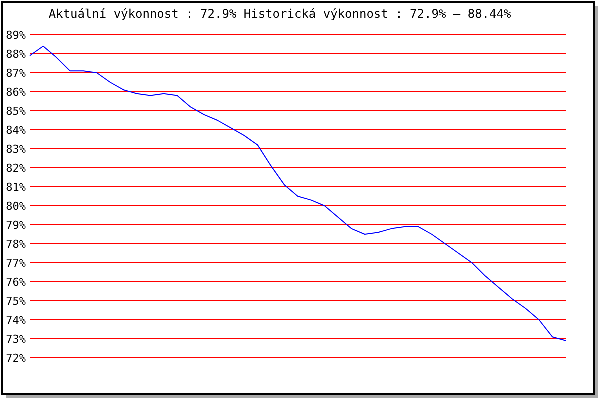 This screenshot has height=400, width=600. I want to click on y-tick-label: 76%, so click(16, 282).